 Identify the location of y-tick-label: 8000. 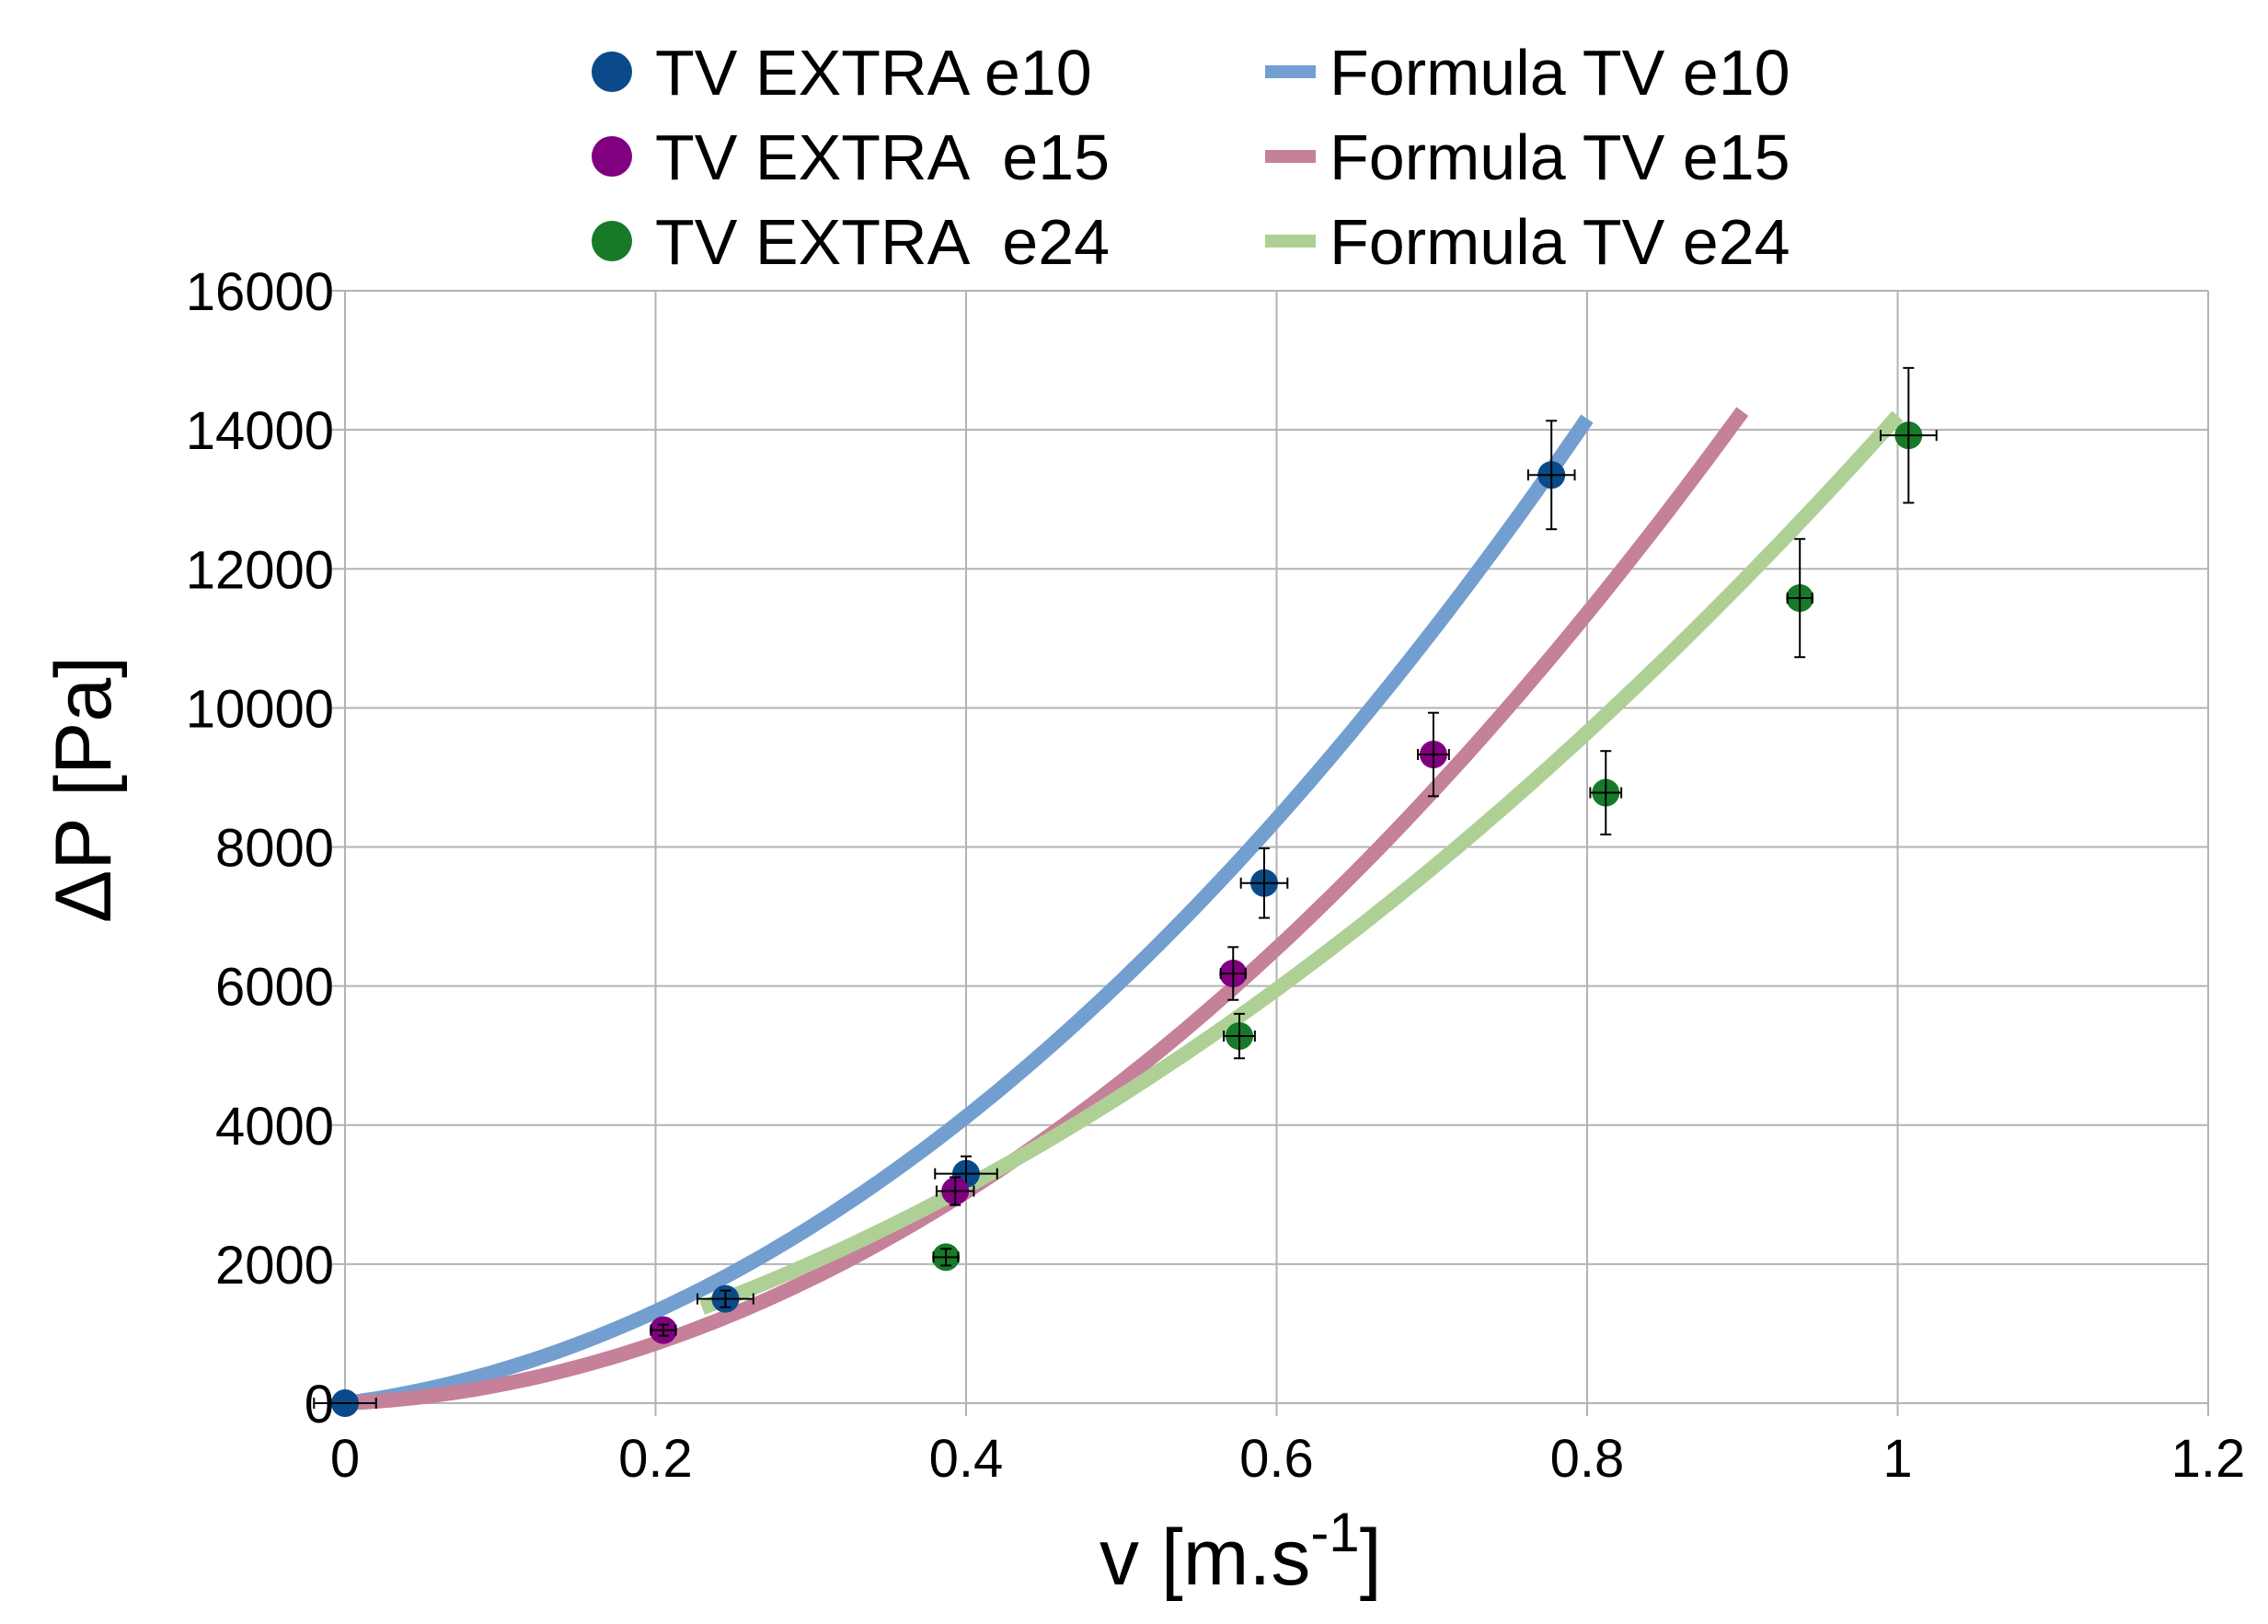
(274, 849).